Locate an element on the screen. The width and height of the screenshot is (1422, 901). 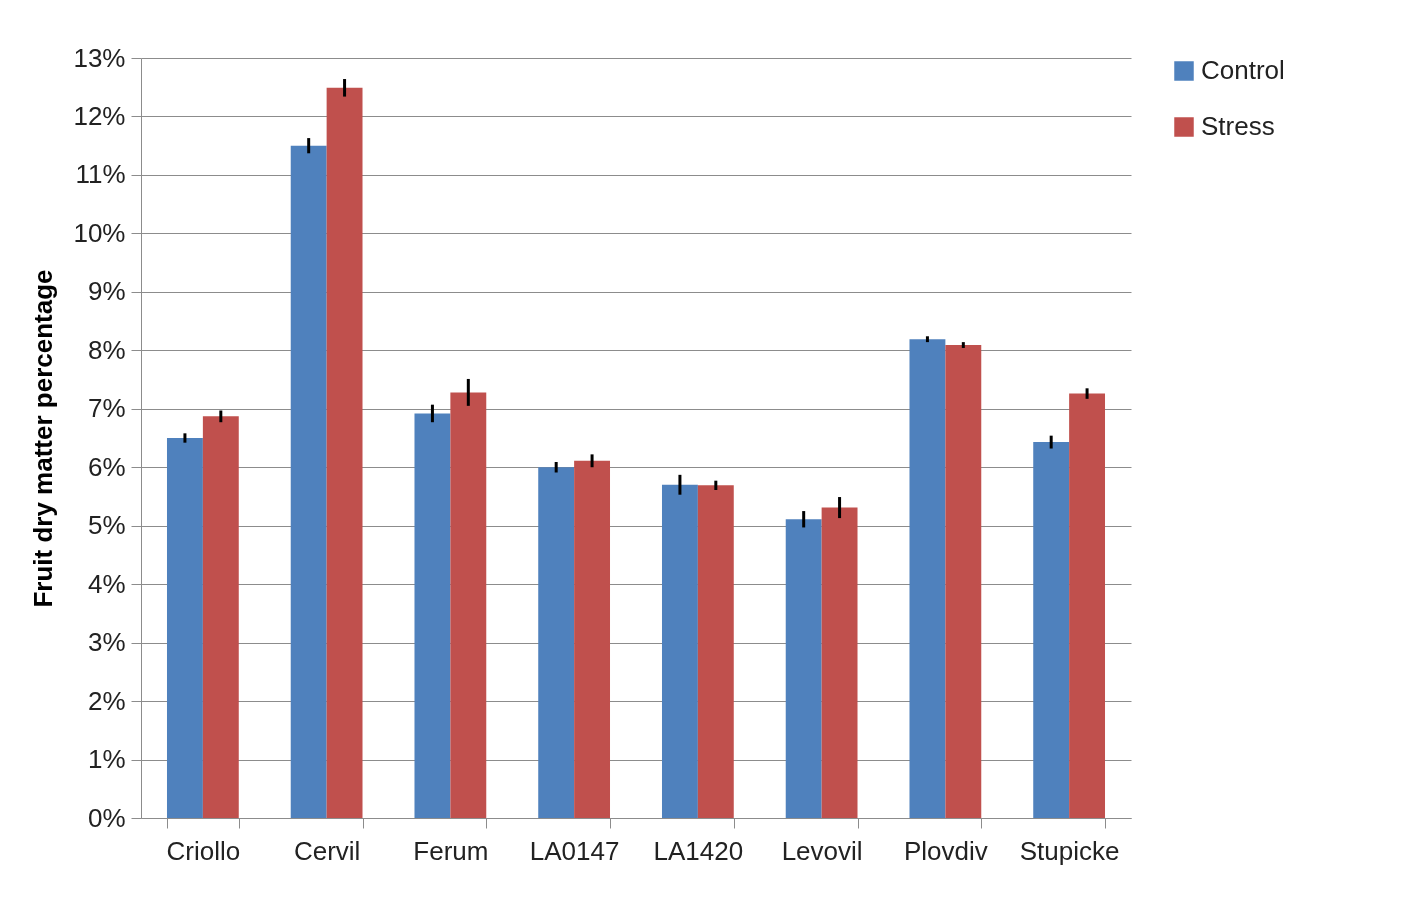
y-tick-label: 4% is located at coordinates (106, 583).